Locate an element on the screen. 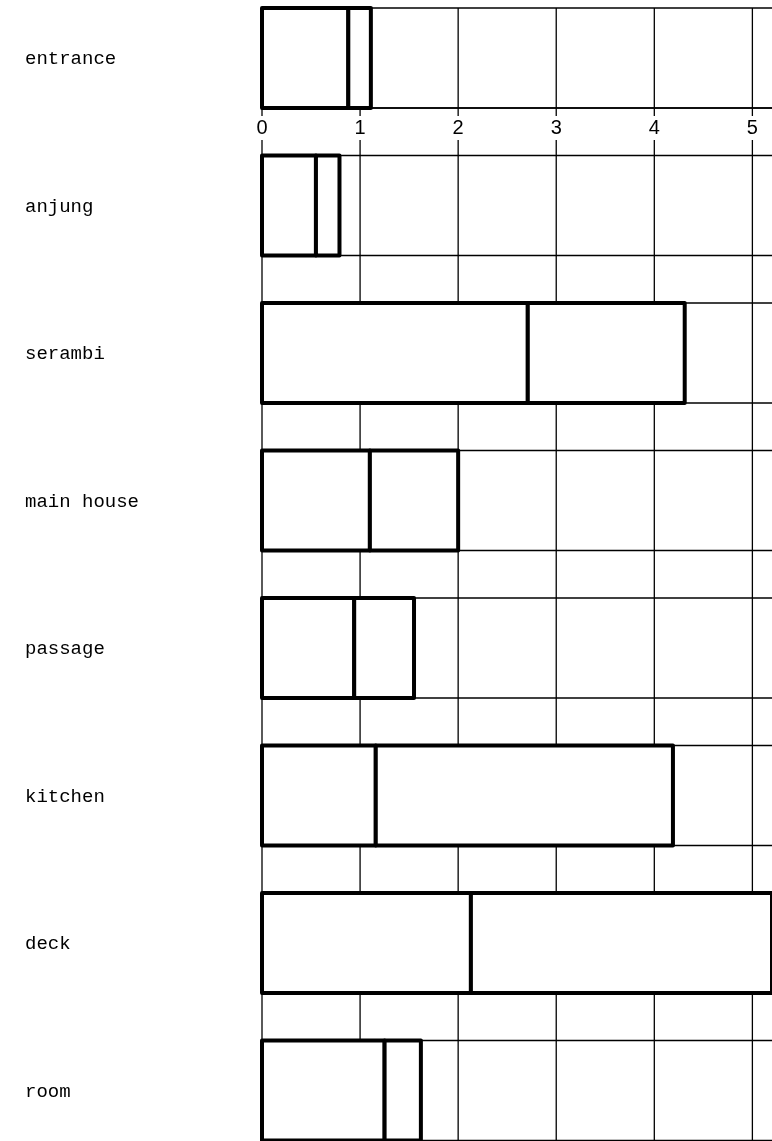  y-tick-label: entrance is located at coordinates (71, 59).